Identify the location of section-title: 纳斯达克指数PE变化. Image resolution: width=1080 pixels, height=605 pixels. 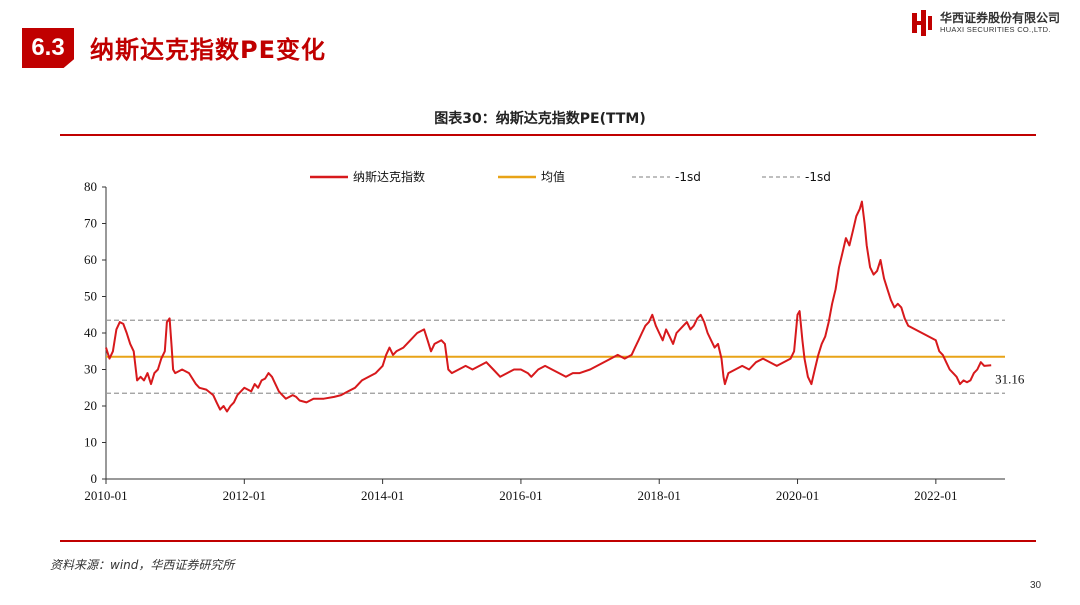
(208, 50).